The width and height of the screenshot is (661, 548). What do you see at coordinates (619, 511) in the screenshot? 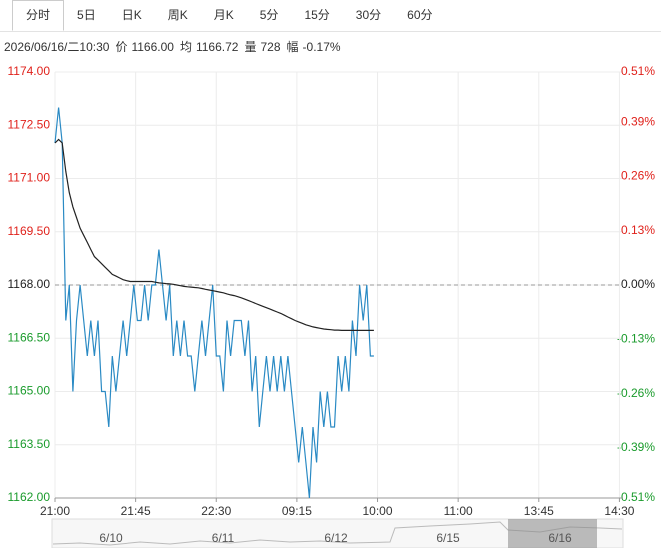
I see `x-tick-label: 14:30` at bounding box center [619, 511].